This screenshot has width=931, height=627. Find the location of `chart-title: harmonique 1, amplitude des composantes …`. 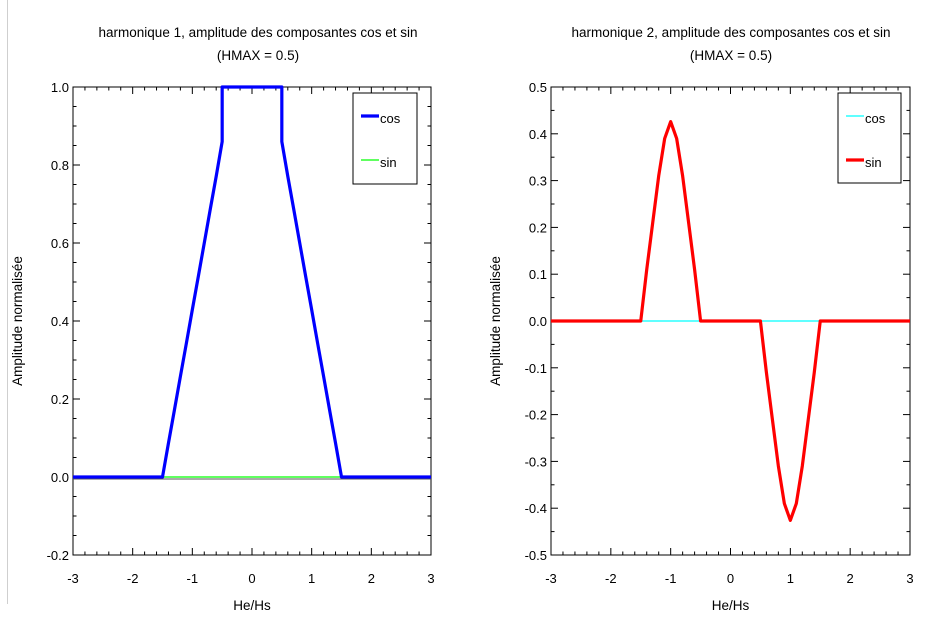

chart-title: harmonique 1, amplitude des composantes … is located at coordinates (258, 32).